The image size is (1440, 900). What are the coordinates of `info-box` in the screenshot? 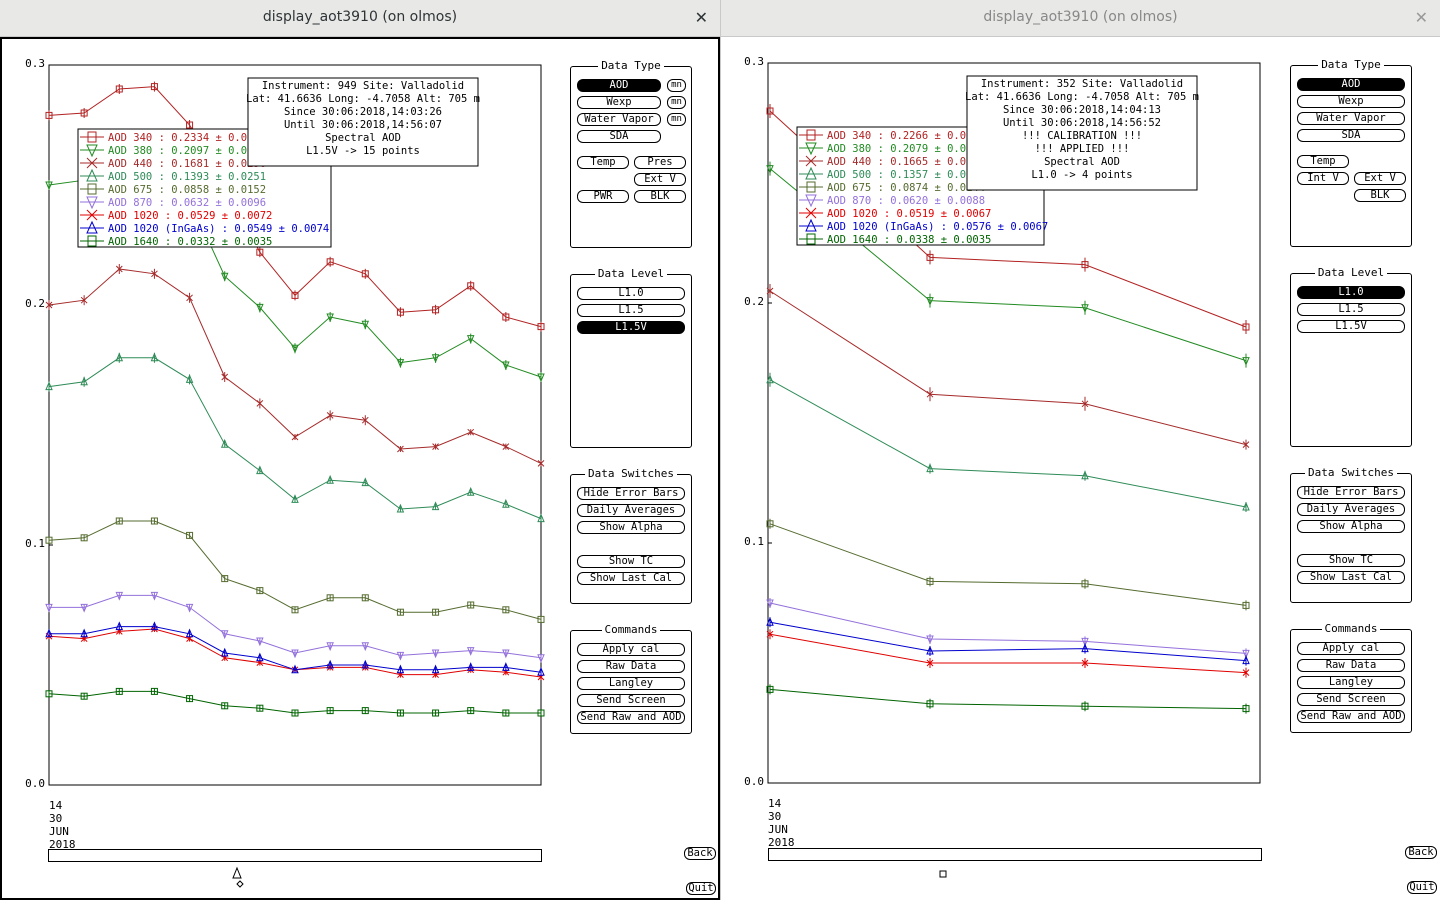 It's located at (1082, 133).